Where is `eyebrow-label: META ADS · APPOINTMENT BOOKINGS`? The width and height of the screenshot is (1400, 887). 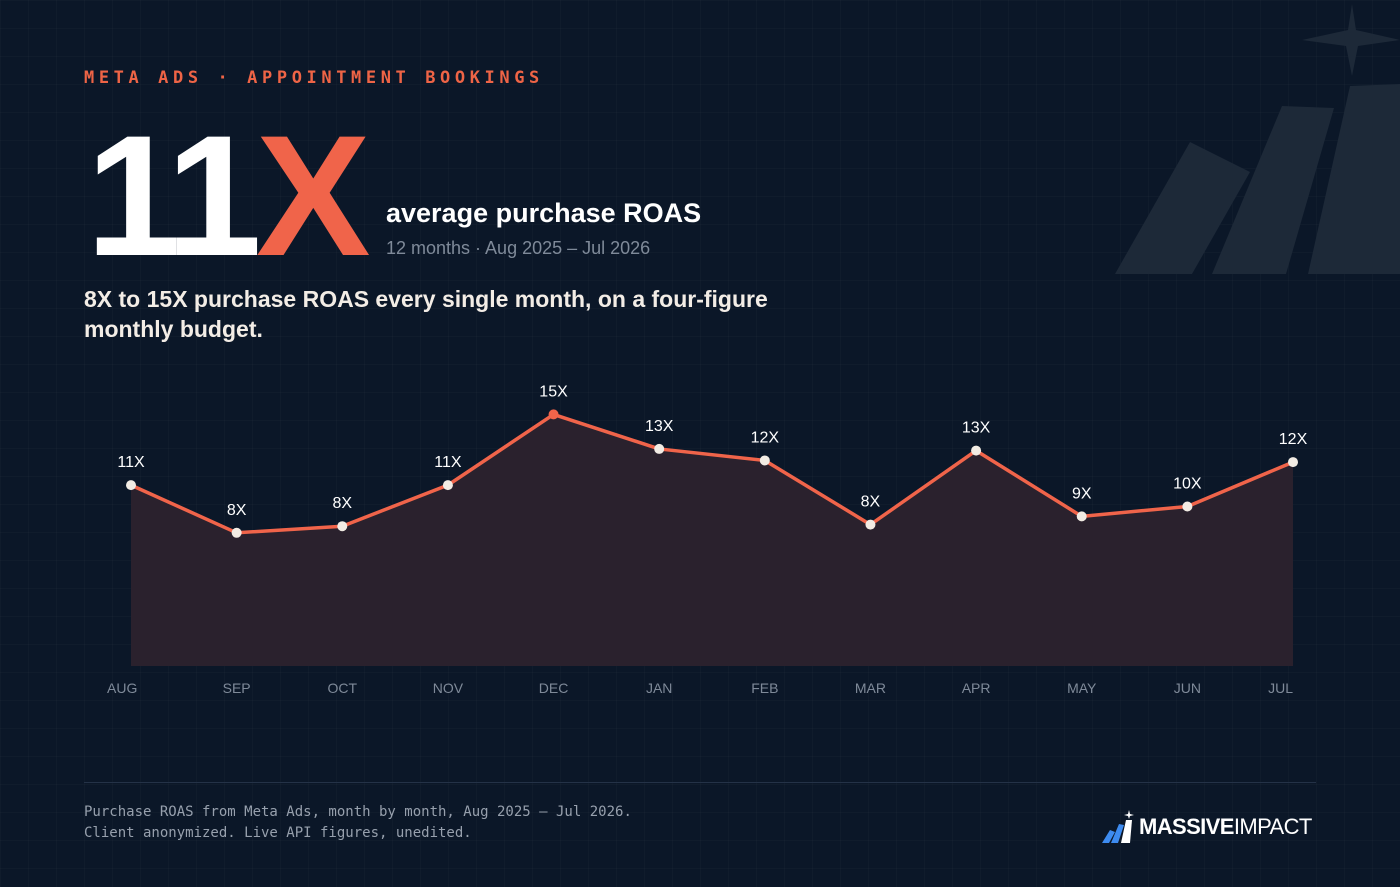 eyebrow-label: META ADS · APPOINTMENT BOOKINGS is located at coordinates (314, 78).